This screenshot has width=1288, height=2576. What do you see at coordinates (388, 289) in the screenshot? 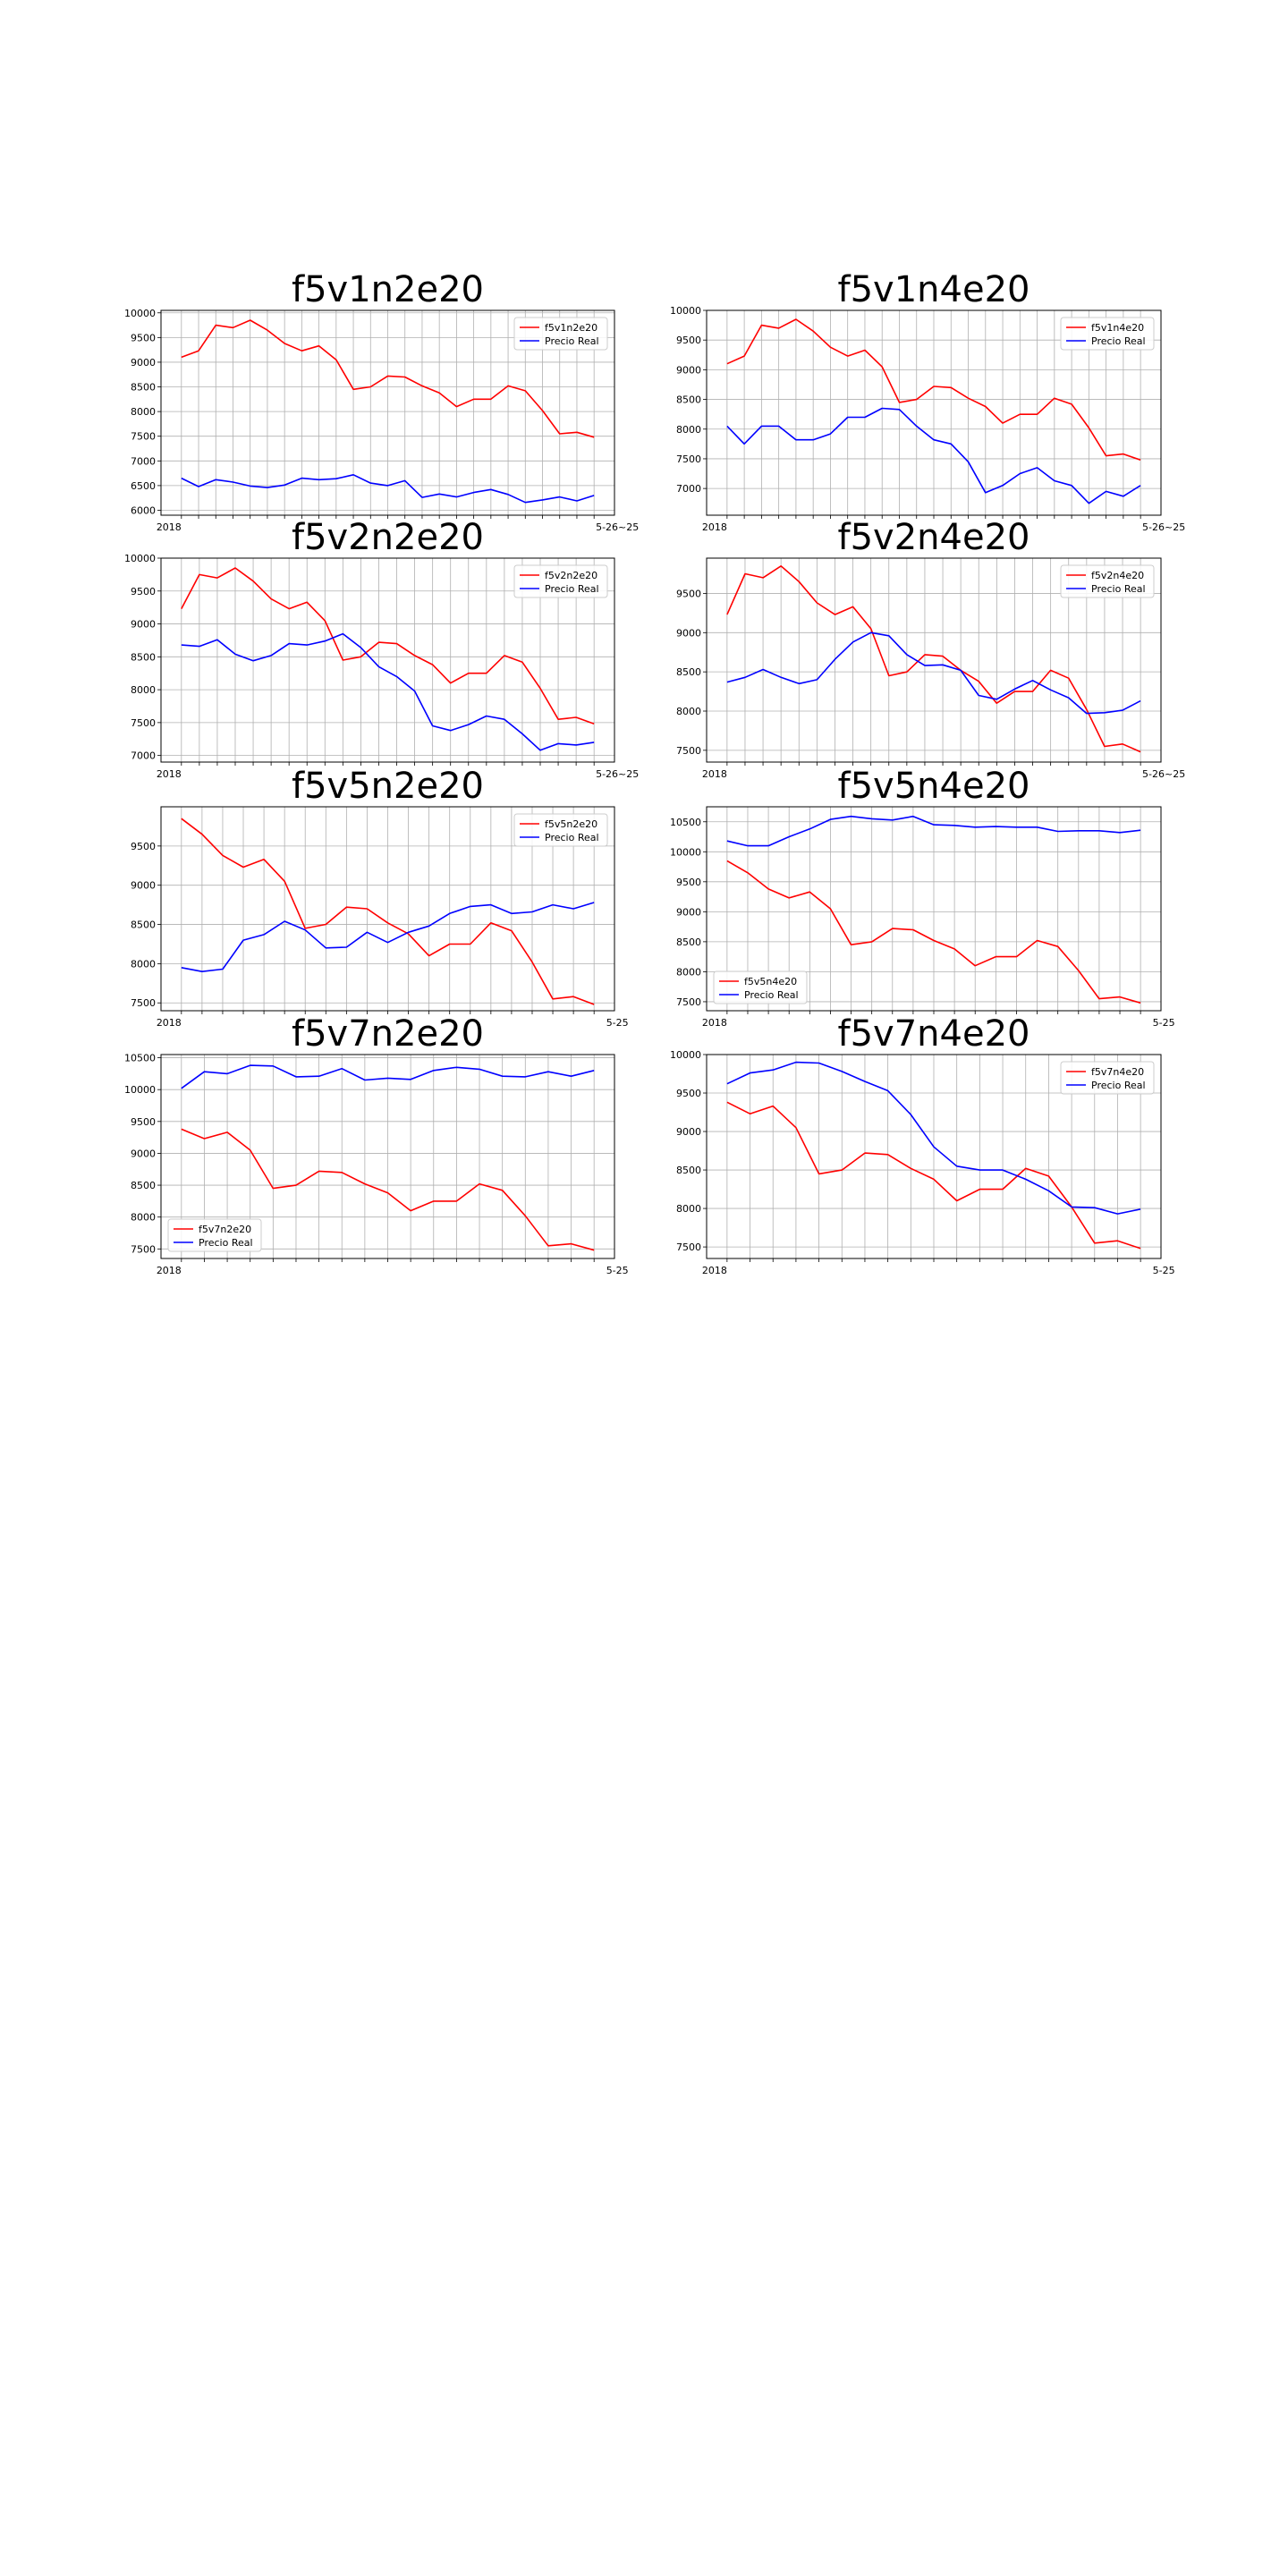
I see `chart-title: f5v1n2e20` at bounding box center [388, 289].